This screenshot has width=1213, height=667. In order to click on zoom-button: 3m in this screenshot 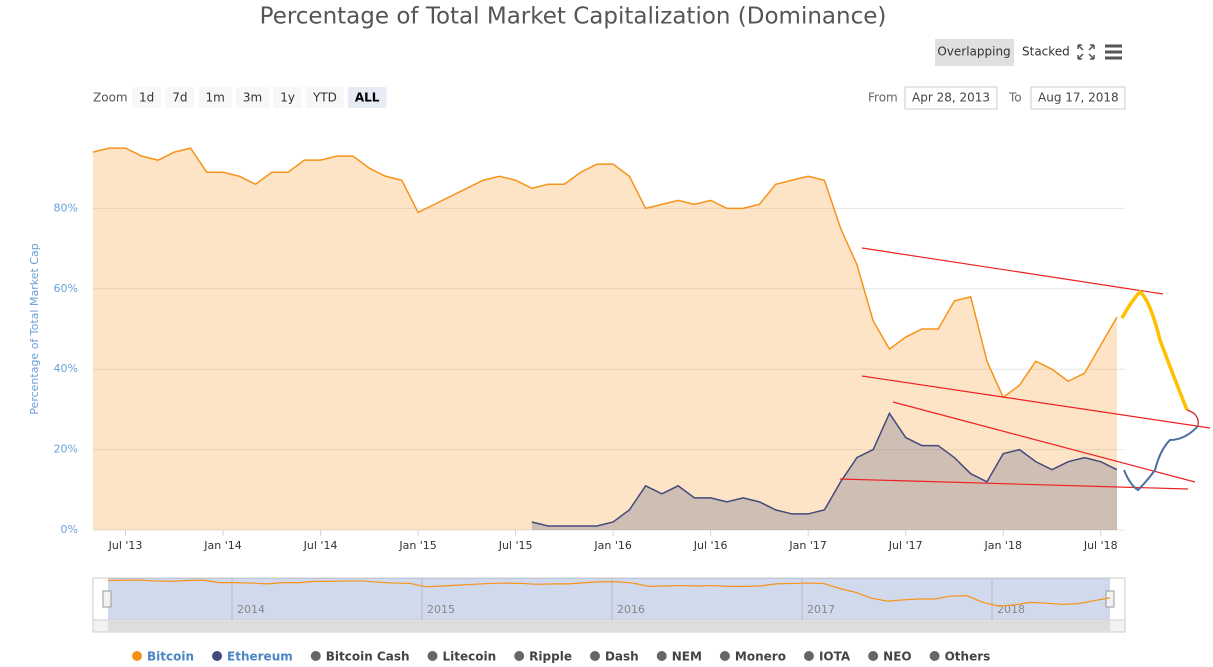, I will do `click(252, 97)`.